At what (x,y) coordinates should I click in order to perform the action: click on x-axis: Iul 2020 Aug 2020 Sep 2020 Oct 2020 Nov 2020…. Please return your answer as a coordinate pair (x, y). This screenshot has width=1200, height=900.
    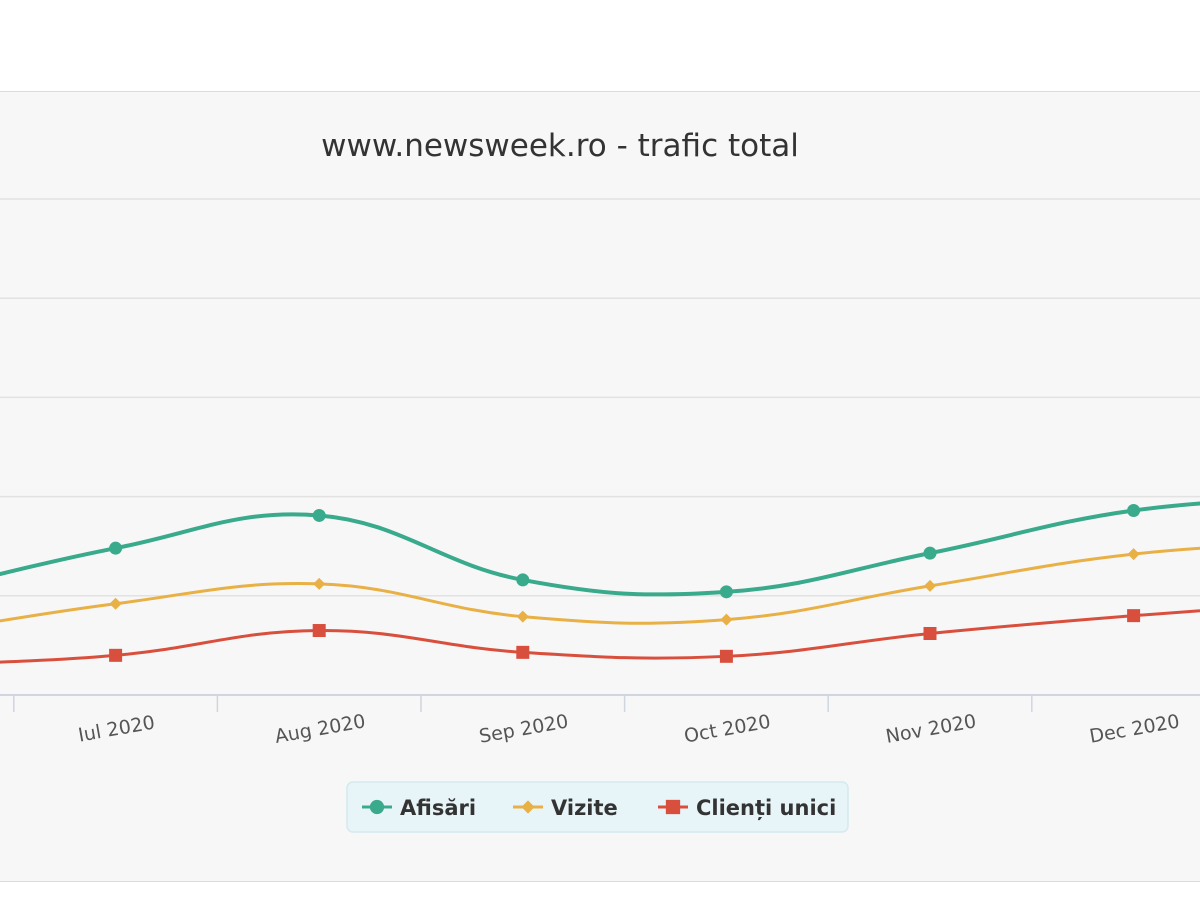
    Looking at the image, I should click on (600, 721).